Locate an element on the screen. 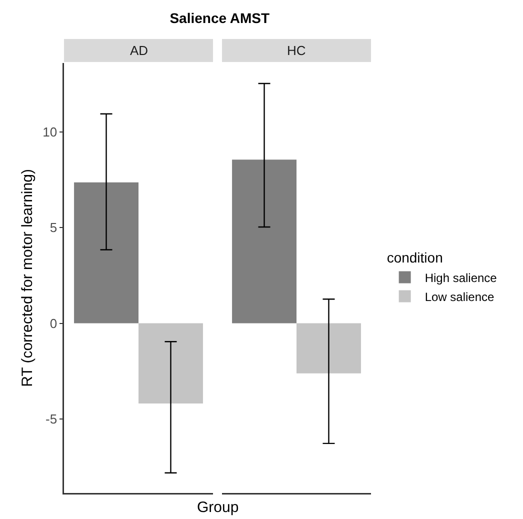 Image resolution: width=523 pixels, height=519 pixels. legend-title: condition is located at coordinates (414, 258).